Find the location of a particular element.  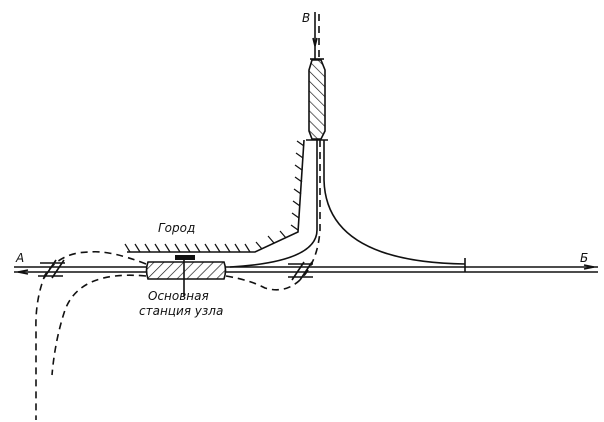

label-station-line1: Основная is located at coordinates (178, 296).